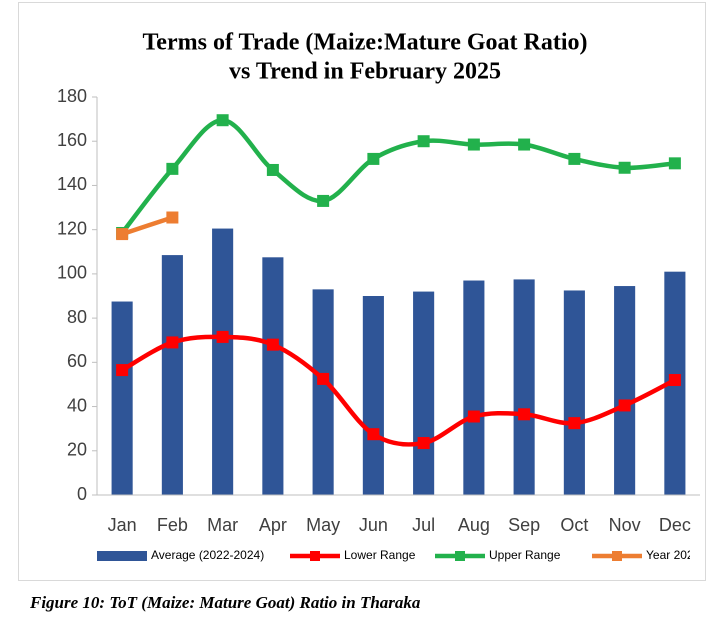 The height and width of the screenshot is (621, 712). What do you see at coordinates (625, 525) in the screenshot?
I see `x-tick-label: Nov` at bounding box center [625, 525].